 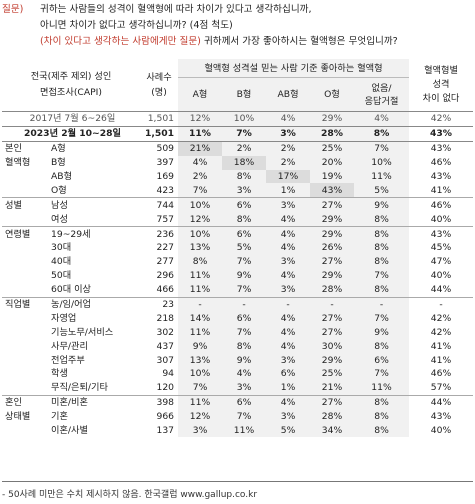 I want to click on row-cases: 302, so click(x=165, y=332).